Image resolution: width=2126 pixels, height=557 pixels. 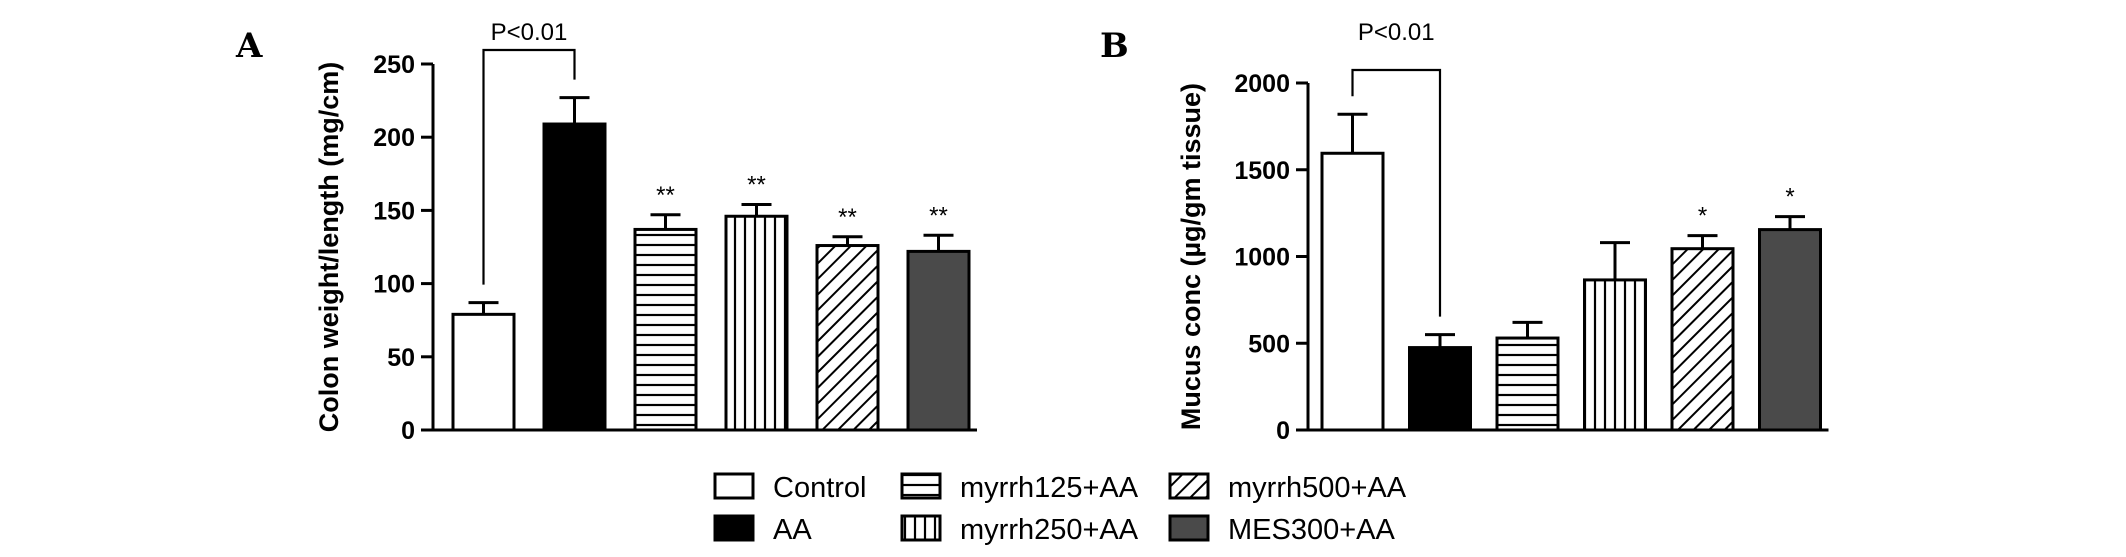 What do you see at coordinates (1269, 344) in the screenshot?
I see `y-tick-label: 500` at bounding box center [1269, 344].